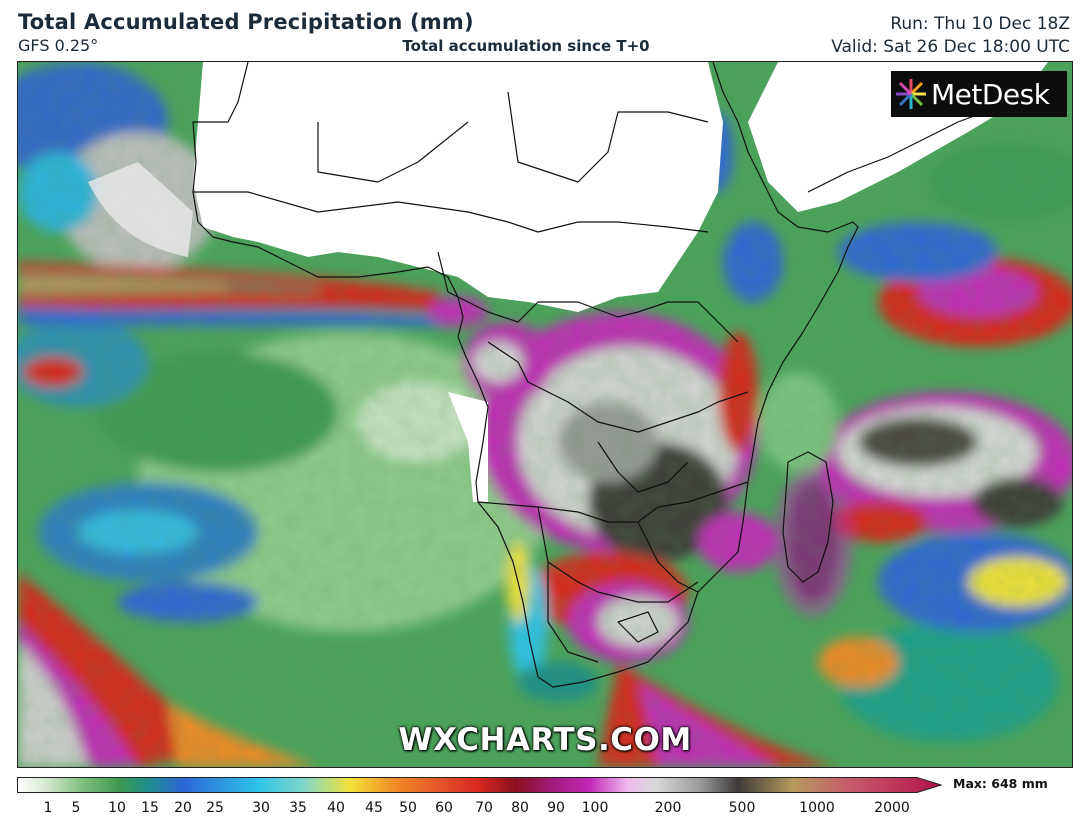 The height and width of the screenshot is (822, 1084). I want to click on colorbar-tick-label: 80, so click(520, 808).